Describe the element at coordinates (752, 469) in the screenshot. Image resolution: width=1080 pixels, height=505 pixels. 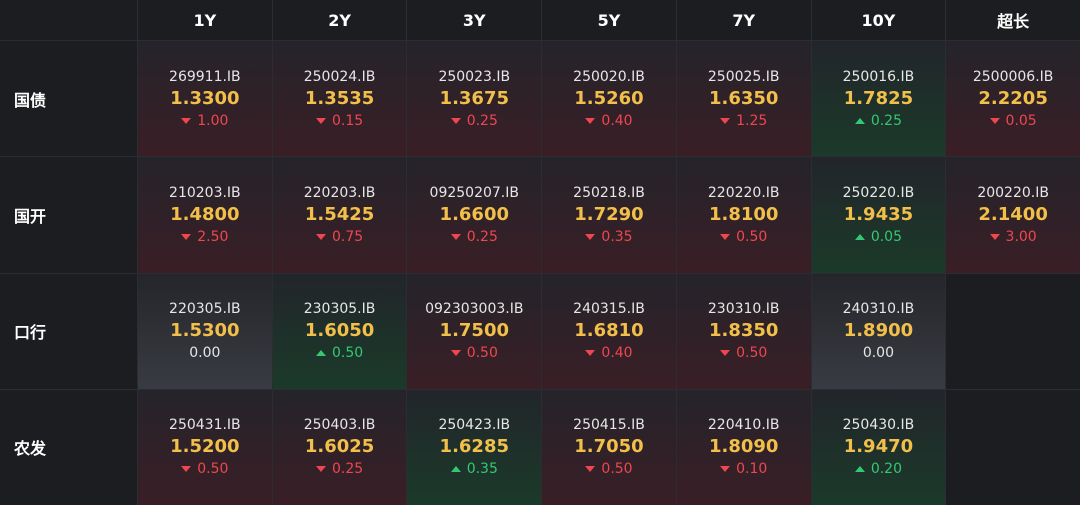
I see `change-value: 0.10` at that location.